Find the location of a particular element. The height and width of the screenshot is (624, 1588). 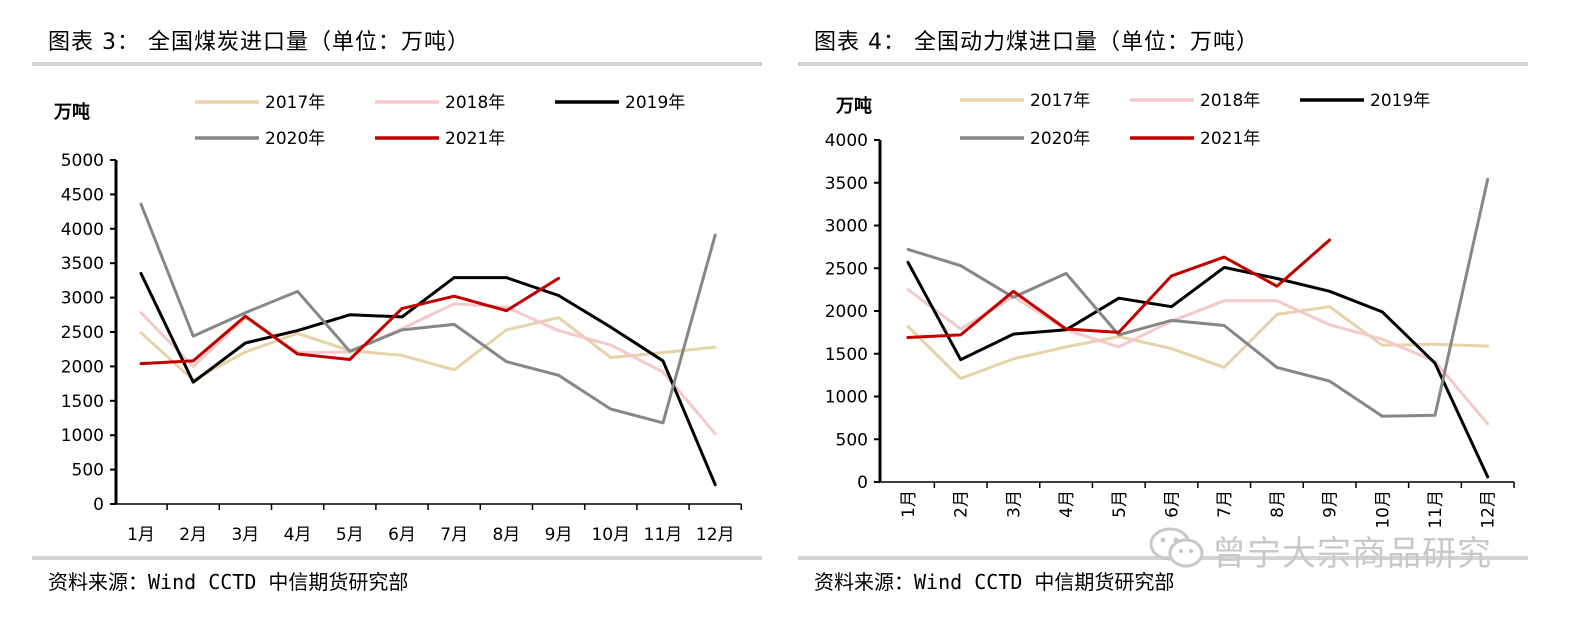

y-tick-label: 5000 is located at coordinates (82, 161).